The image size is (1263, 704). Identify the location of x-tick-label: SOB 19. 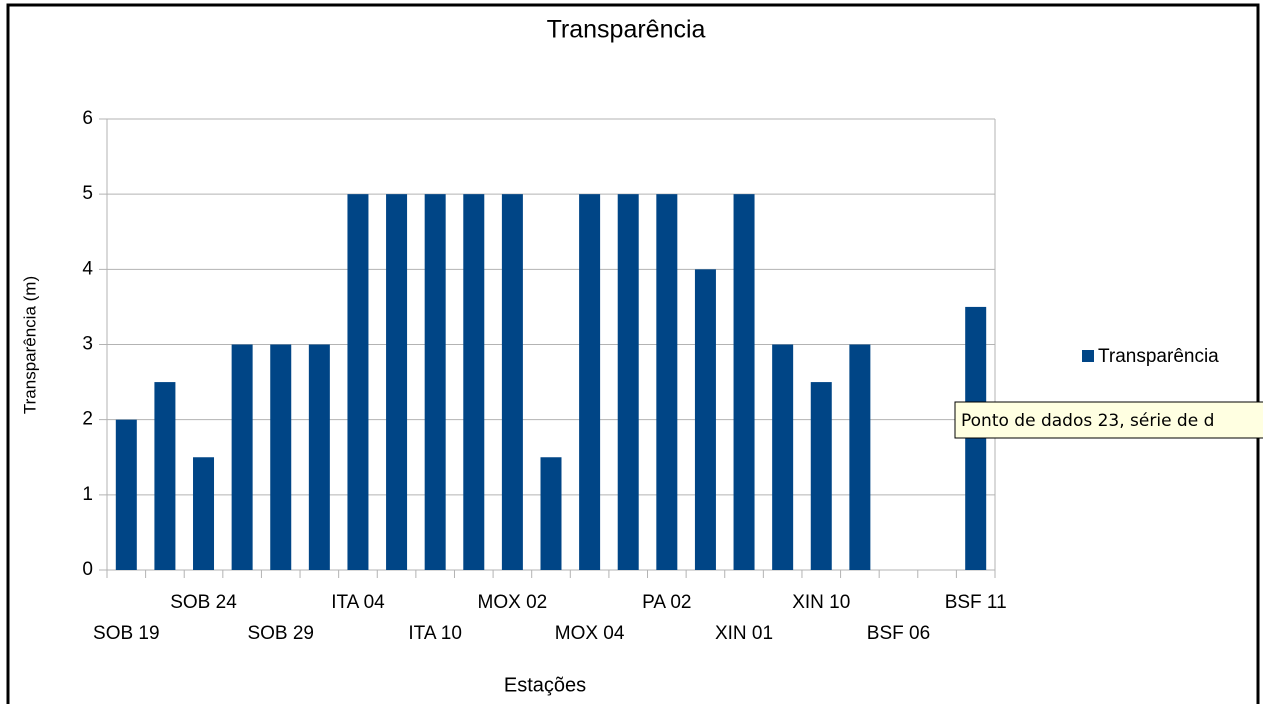
(126, 633).